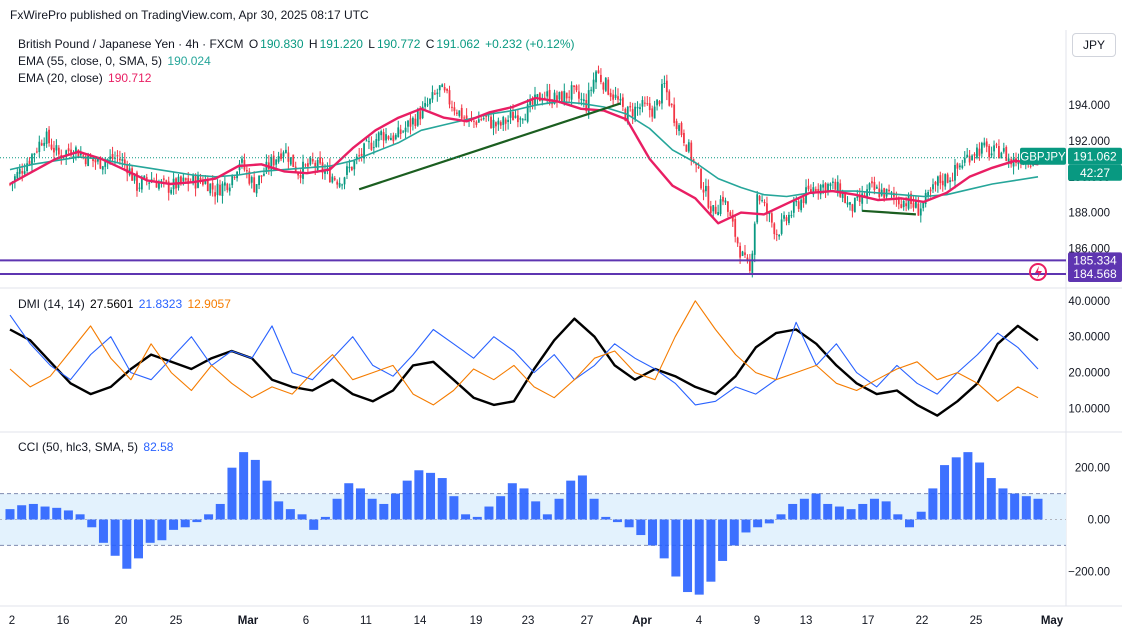 This screenshot has height=635, width=1122. What do you see at coordinates (125, 304) in the screenshot?
I see `legend-dmi: DMI (14, 14) 27.5601 21.8323 12.9057` at bounding box center [125, 304].